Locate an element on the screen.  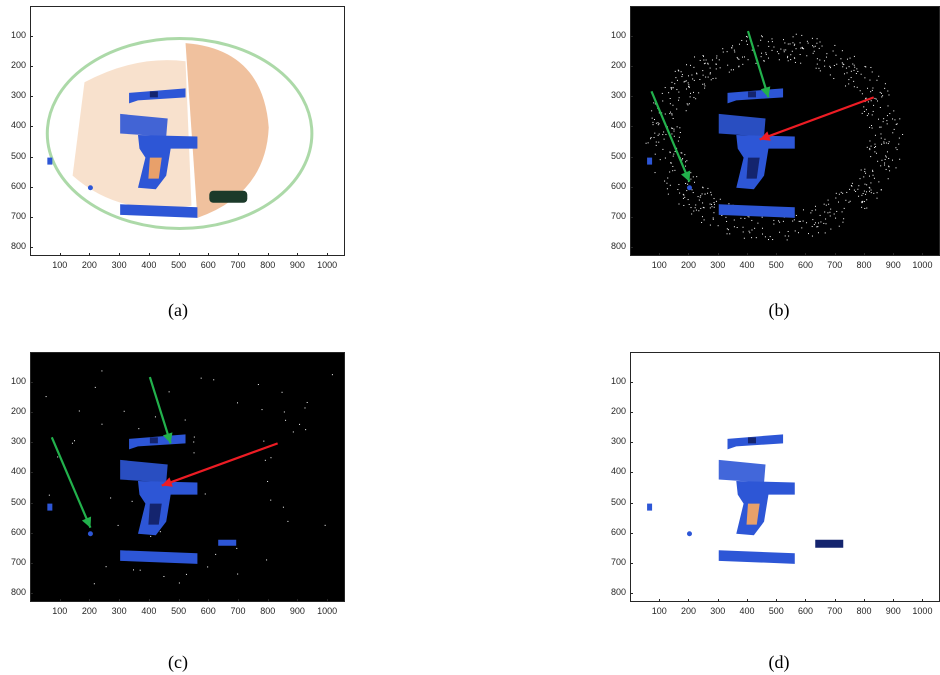
y-tick-label: 400 is located at coordinates (18, 471).